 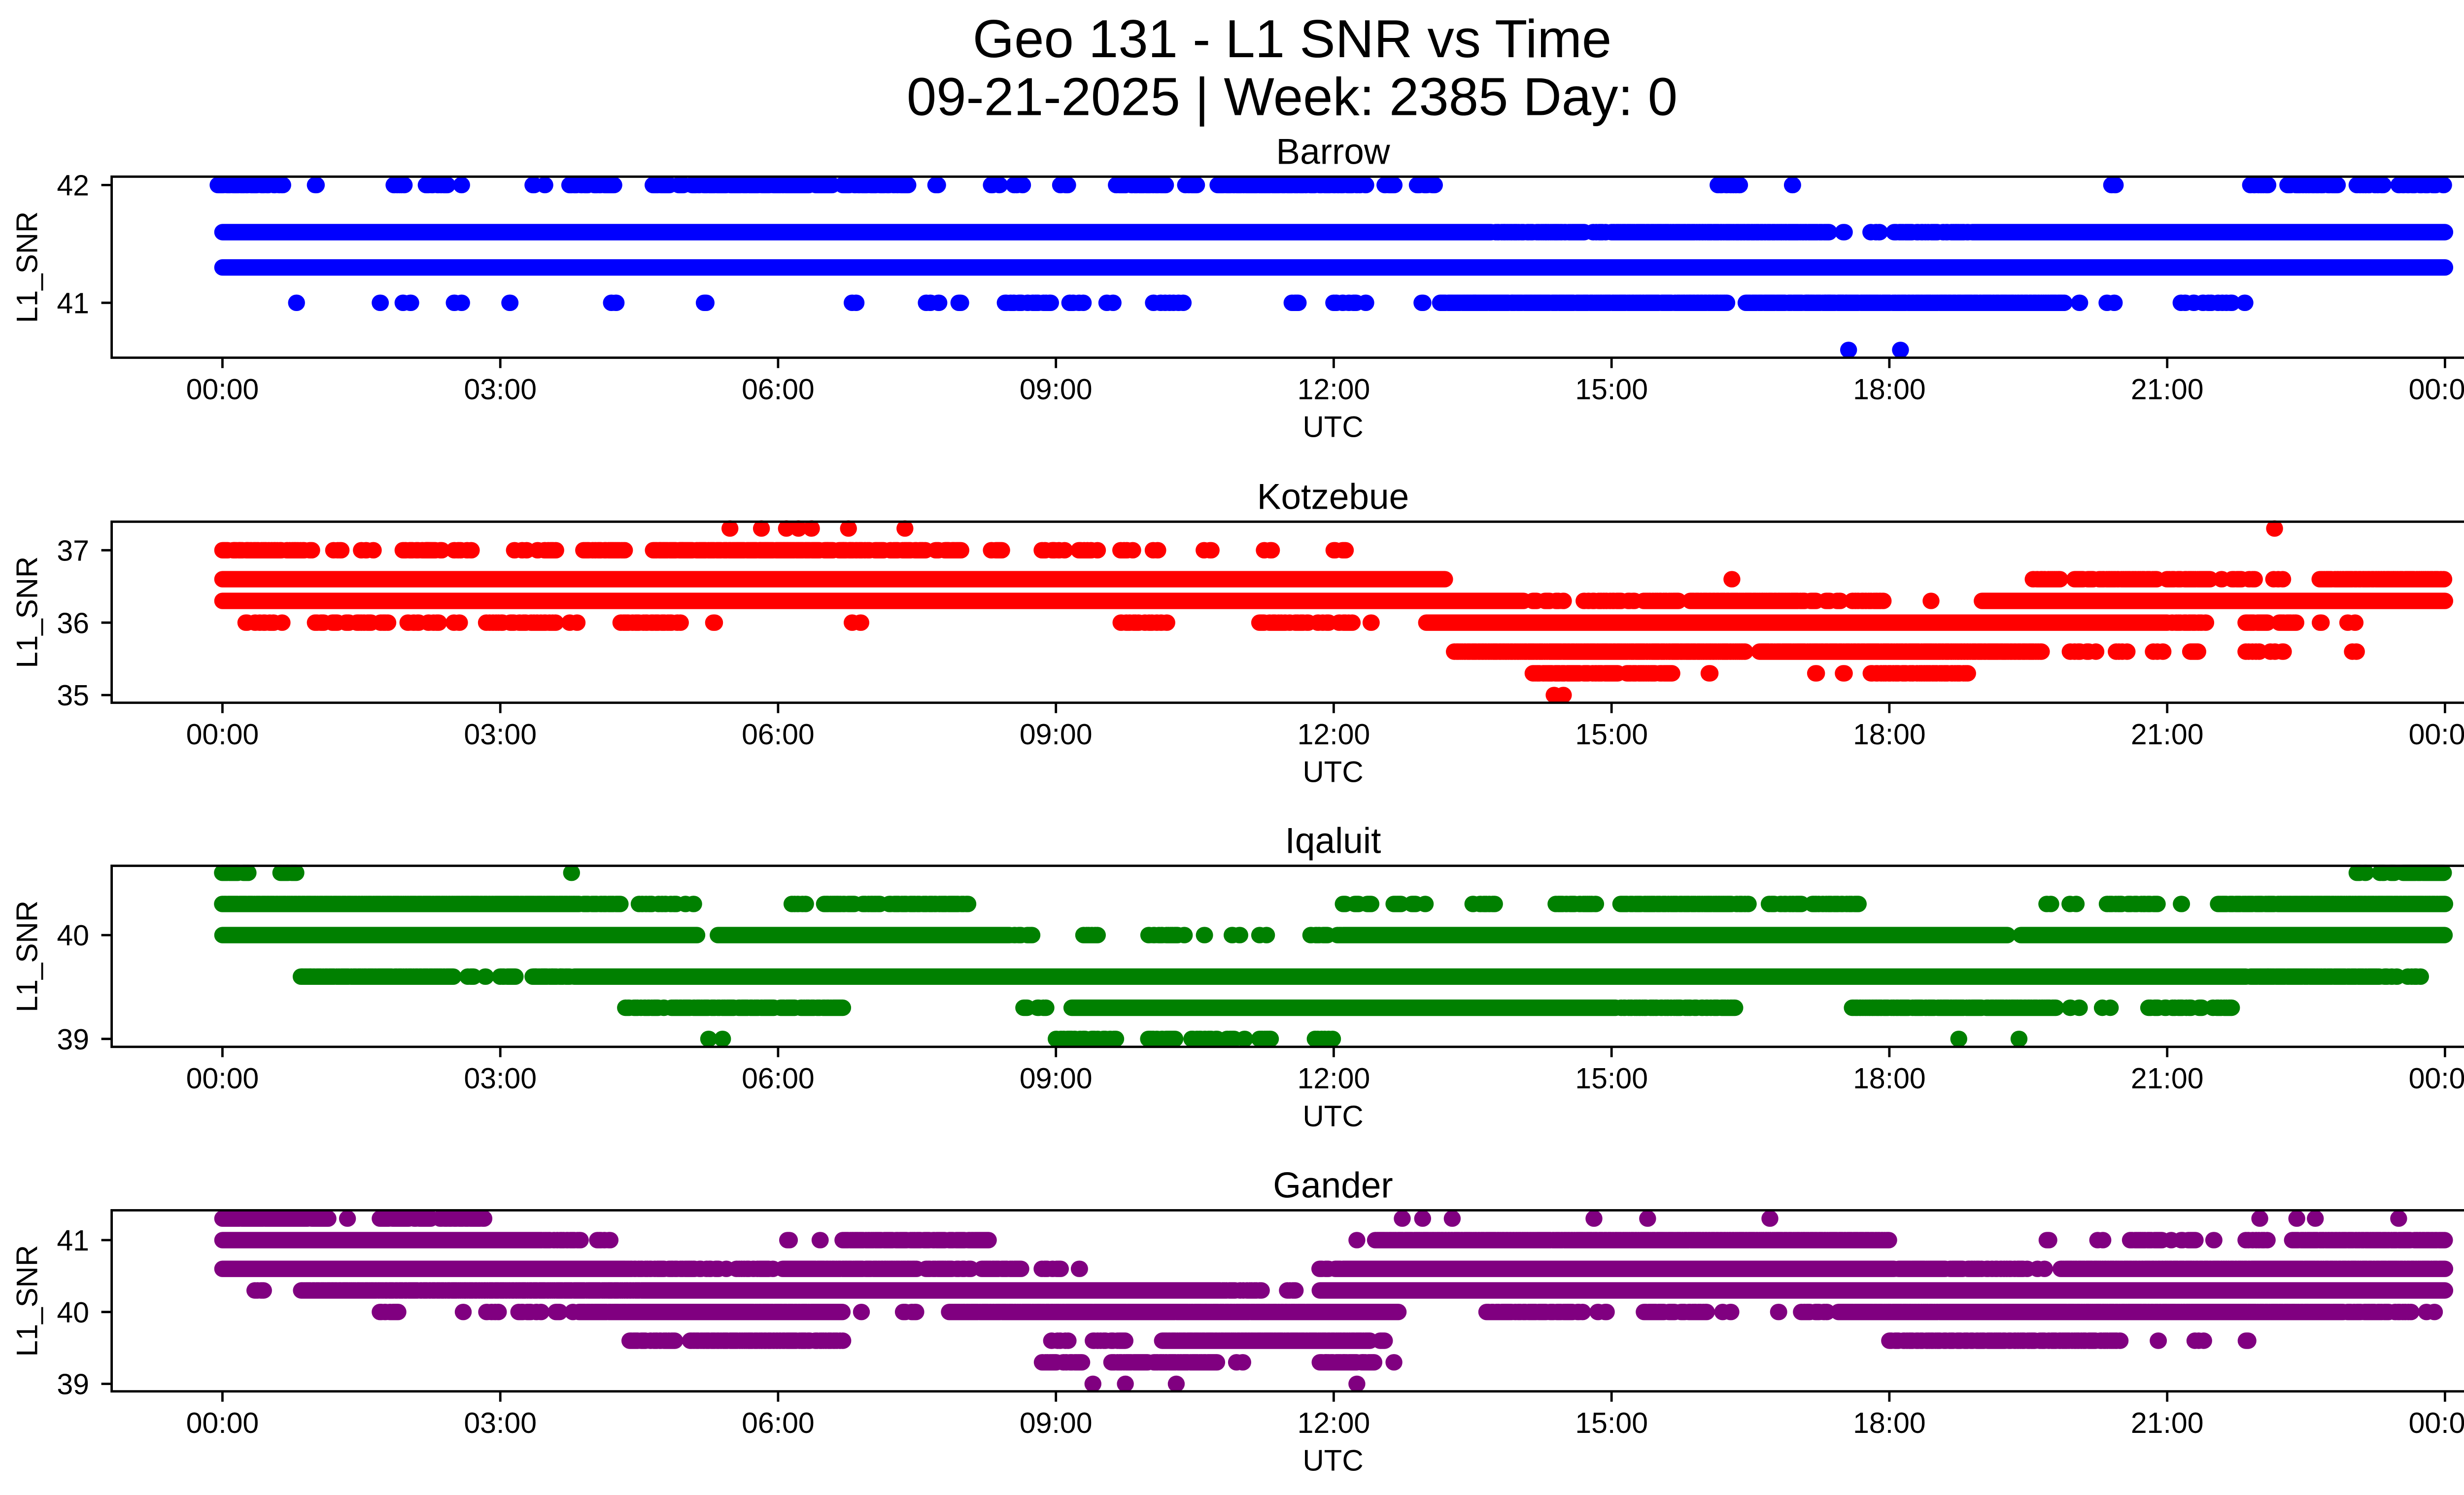 I want to click on svg-text: Kotzebue, so click(x=1333, y=497).